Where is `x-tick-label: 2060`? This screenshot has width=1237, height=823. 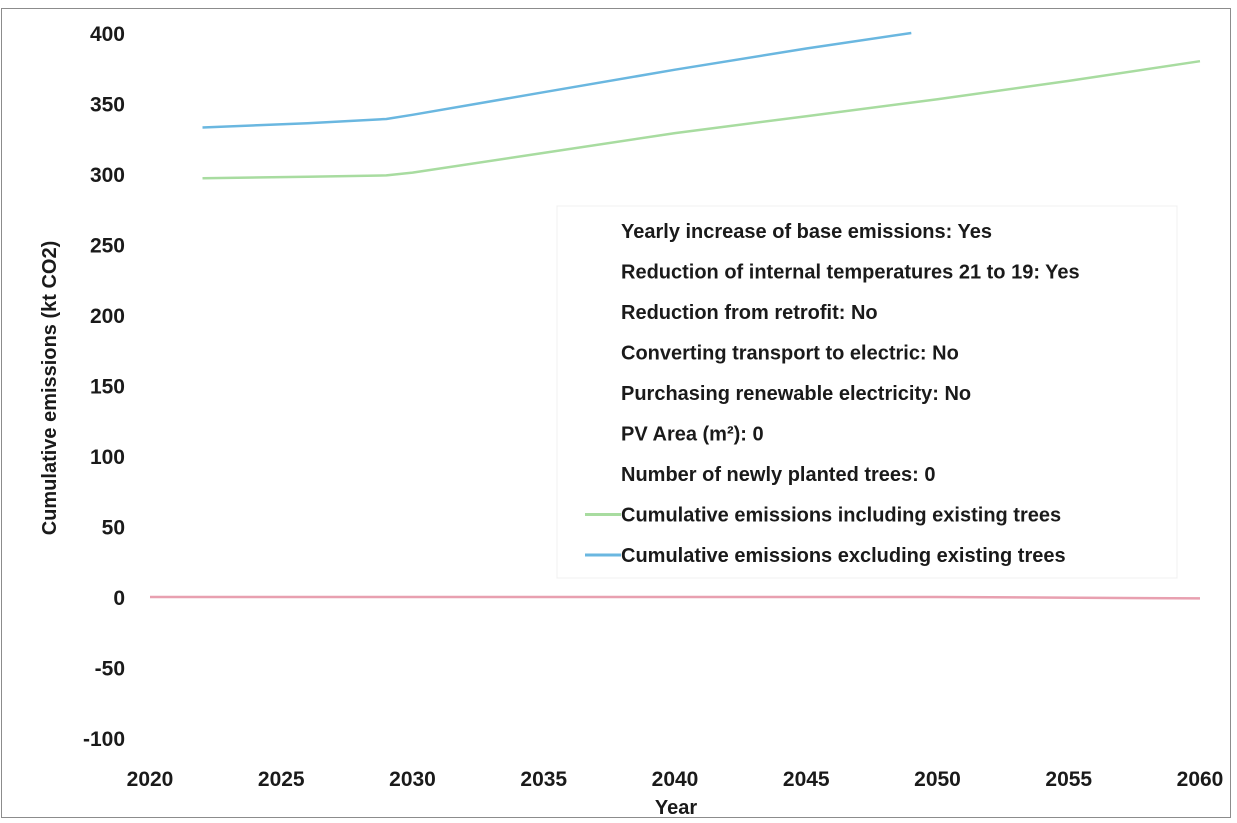
x-tick-label: 2060 is located at coordinates (1200, 779).